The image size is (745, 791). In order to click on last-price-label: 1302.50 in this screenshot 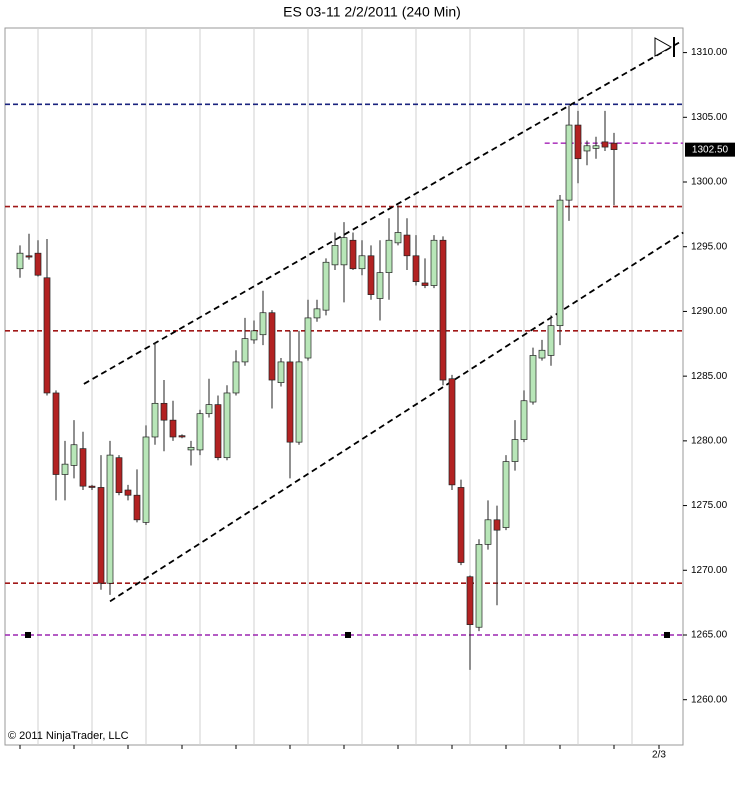, I will do `click(710, 149)`.